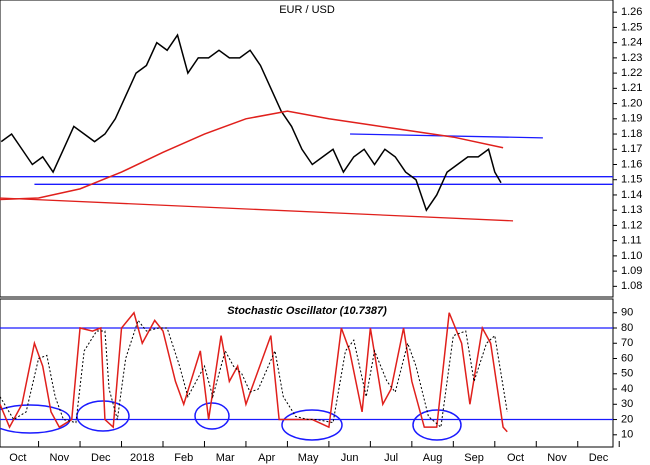  I want to click on x-tick-label: 2018, so click(142, 458).